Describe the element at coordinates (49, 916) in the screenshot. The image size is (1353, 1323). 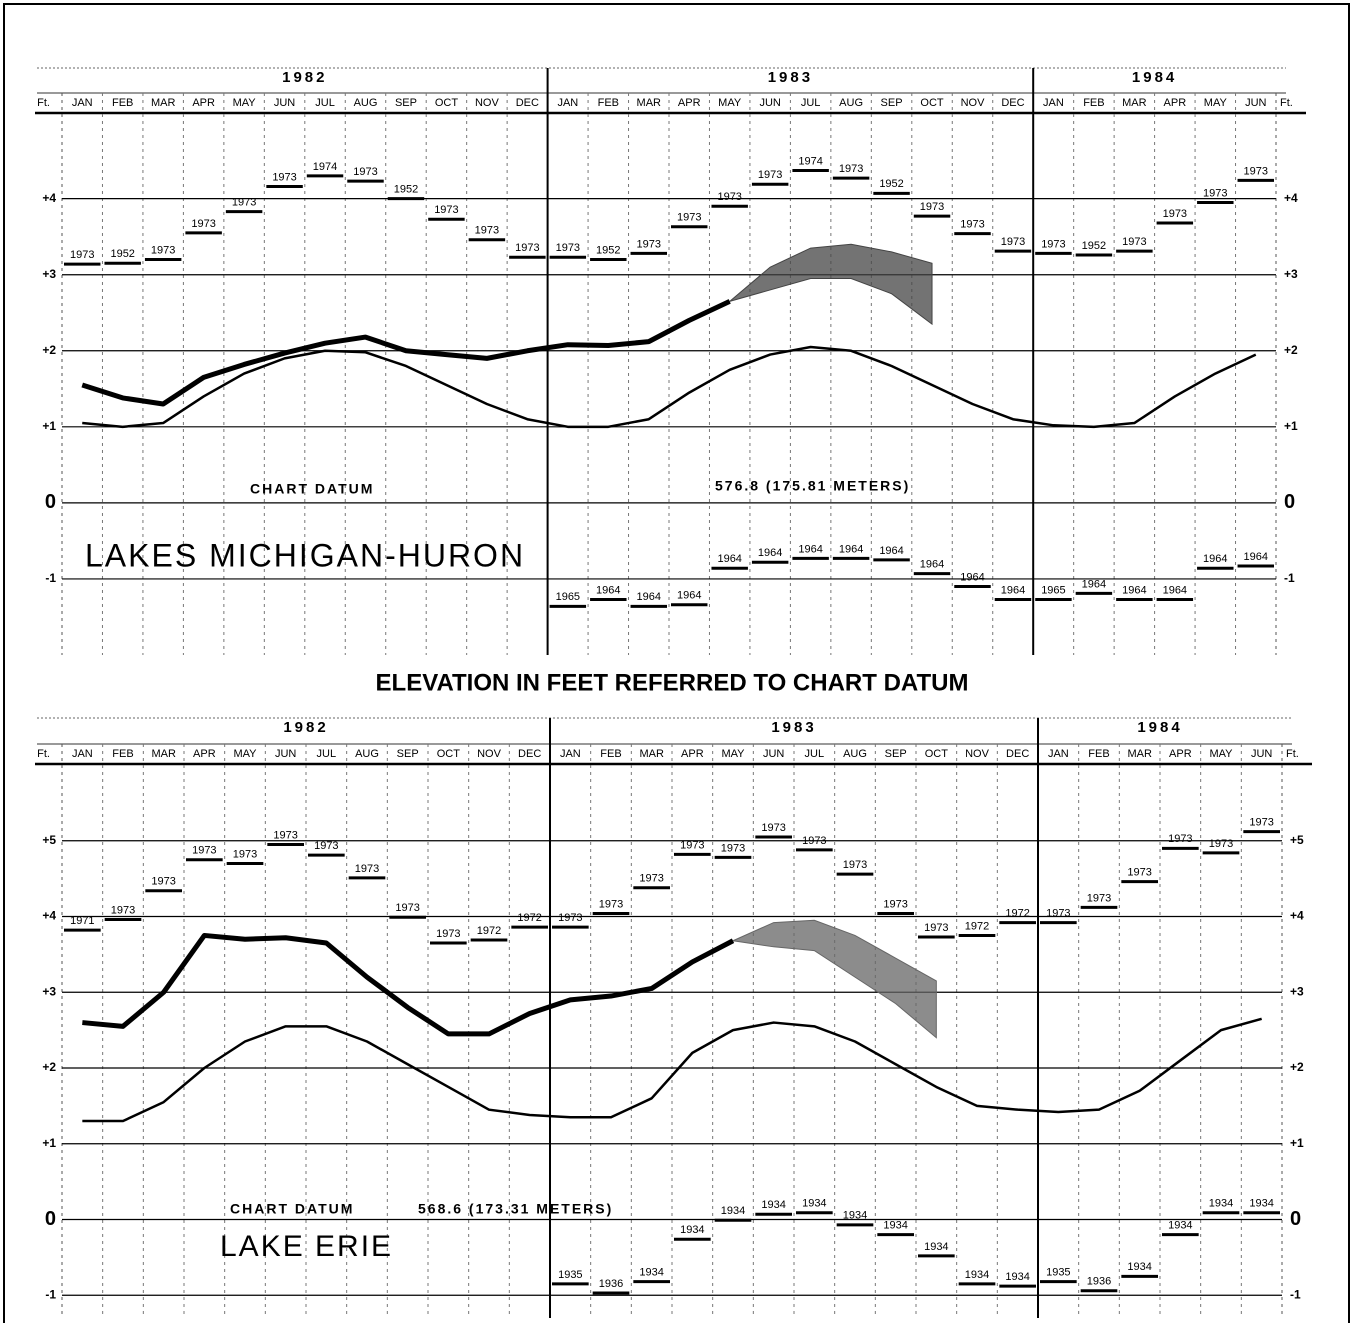
I see `y-tick-label: +4` at that location.